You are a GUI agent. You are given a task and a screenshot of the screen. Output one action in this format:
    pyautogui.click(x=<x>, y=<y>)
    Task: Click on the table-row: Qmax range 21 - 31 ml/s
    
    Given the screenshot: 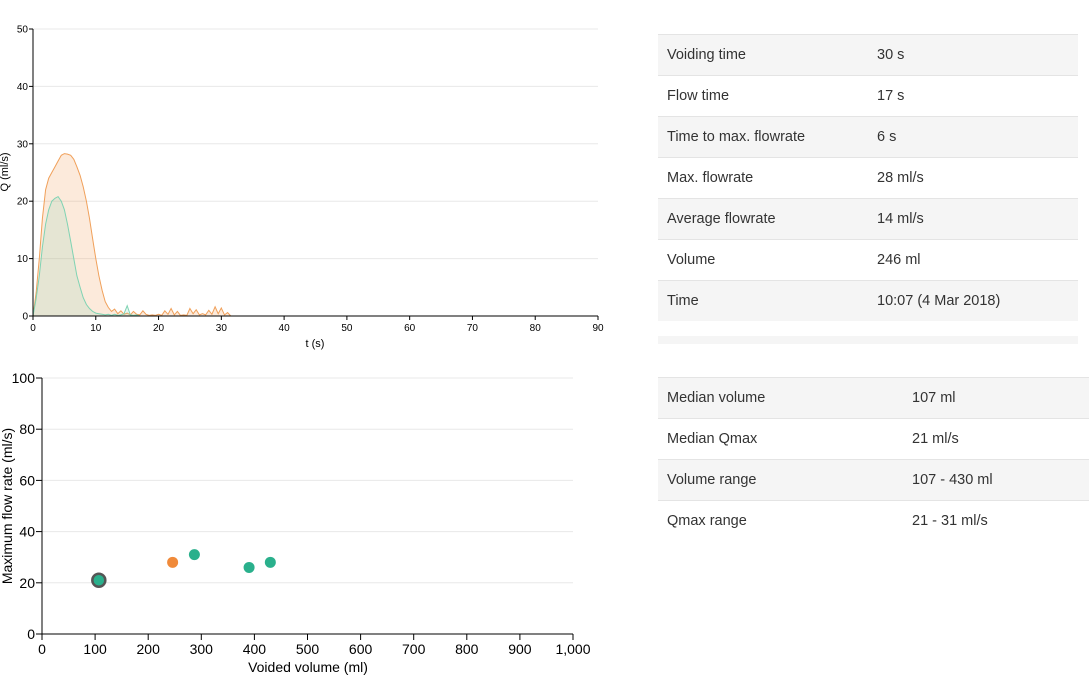 What is the action you would take?
    pyautogui.click(x=873, y=520)
    